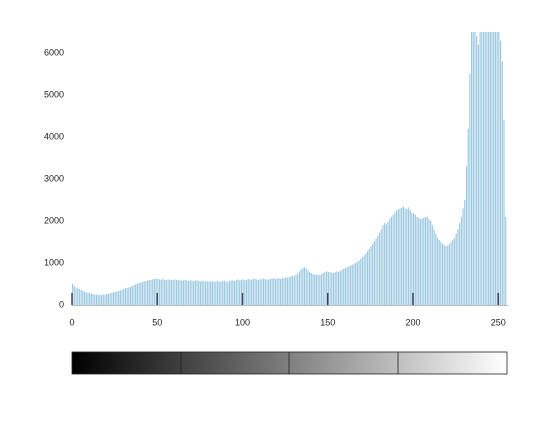  Describe the element at coordinates (54, 178) in the screenshot. I see `y-tick-label: 3000` at that location.